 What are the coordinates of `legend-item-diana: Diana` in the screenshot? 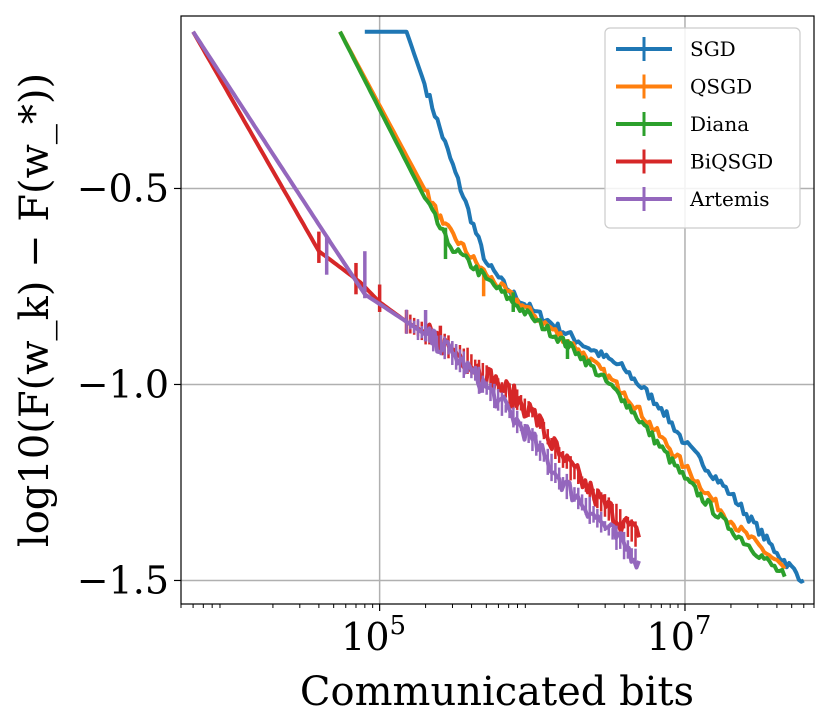 It's located at (682, 124).